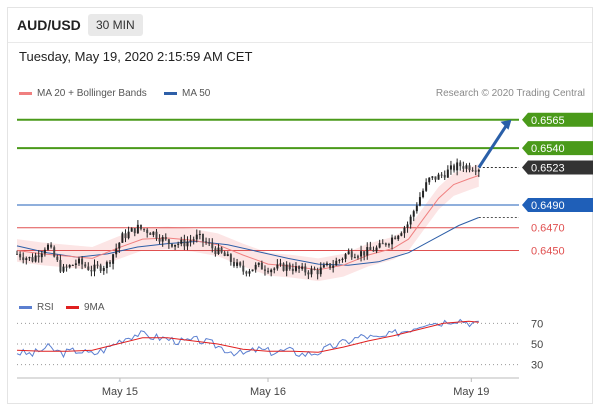  I want to click on level-label-0.6470: 0.6470, so click(548, 229).